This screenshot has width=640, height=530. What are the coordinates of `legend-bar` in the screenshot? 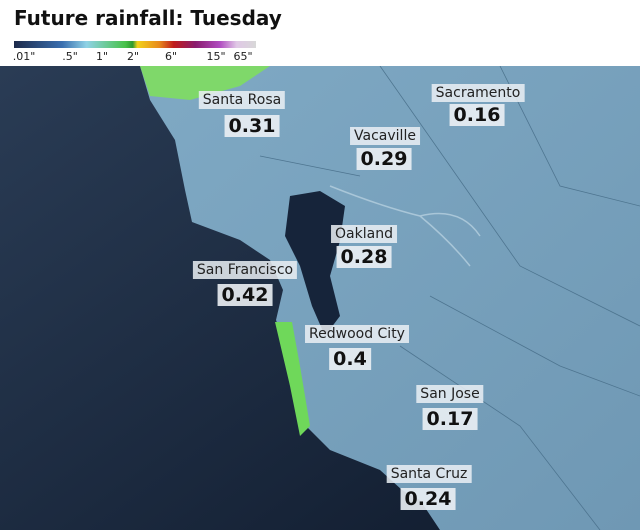 It's located at (135, 44).